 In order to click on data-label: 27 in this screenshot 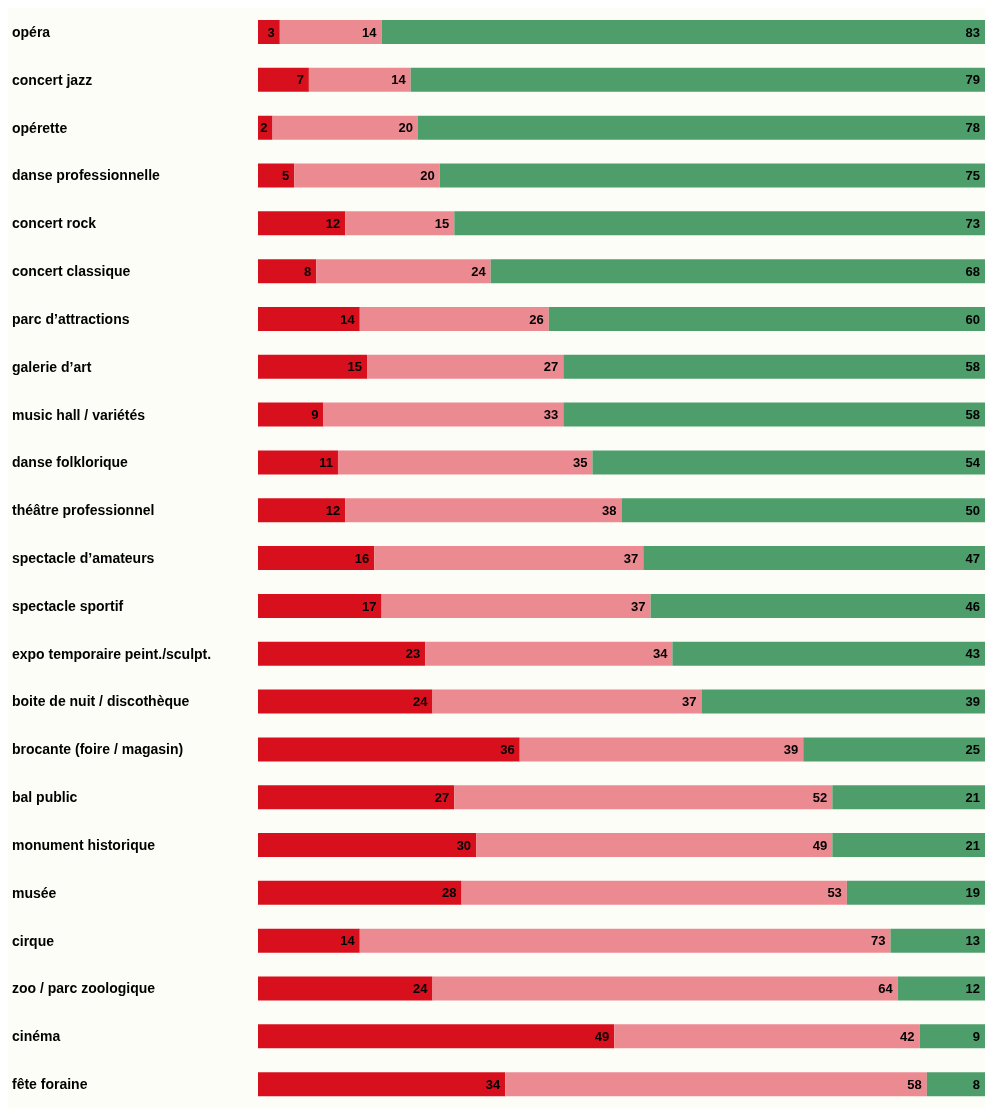, I will do `click(442, 797)`.